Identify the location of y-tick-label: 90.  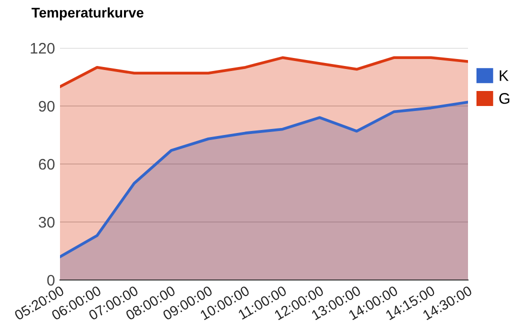
(46, 106).